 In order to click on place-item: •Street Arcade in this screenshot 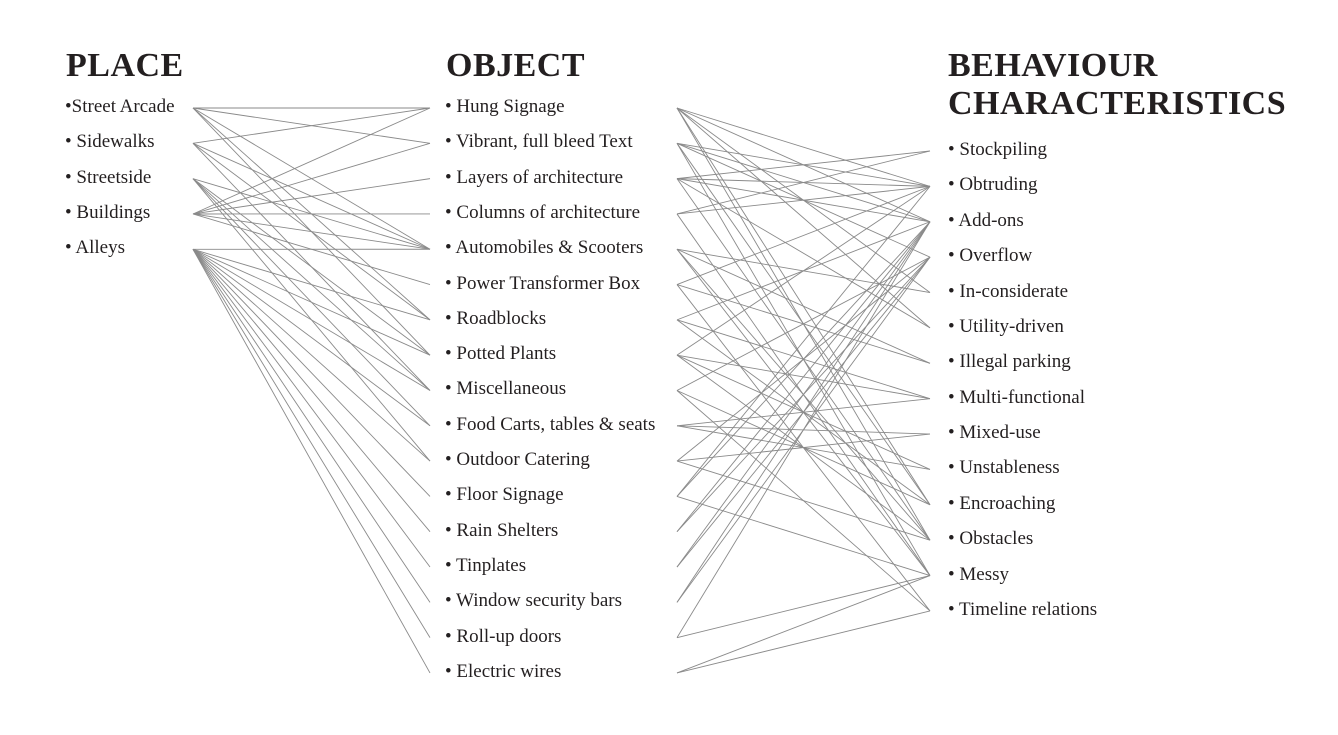, I will do `click(120, 106)`.